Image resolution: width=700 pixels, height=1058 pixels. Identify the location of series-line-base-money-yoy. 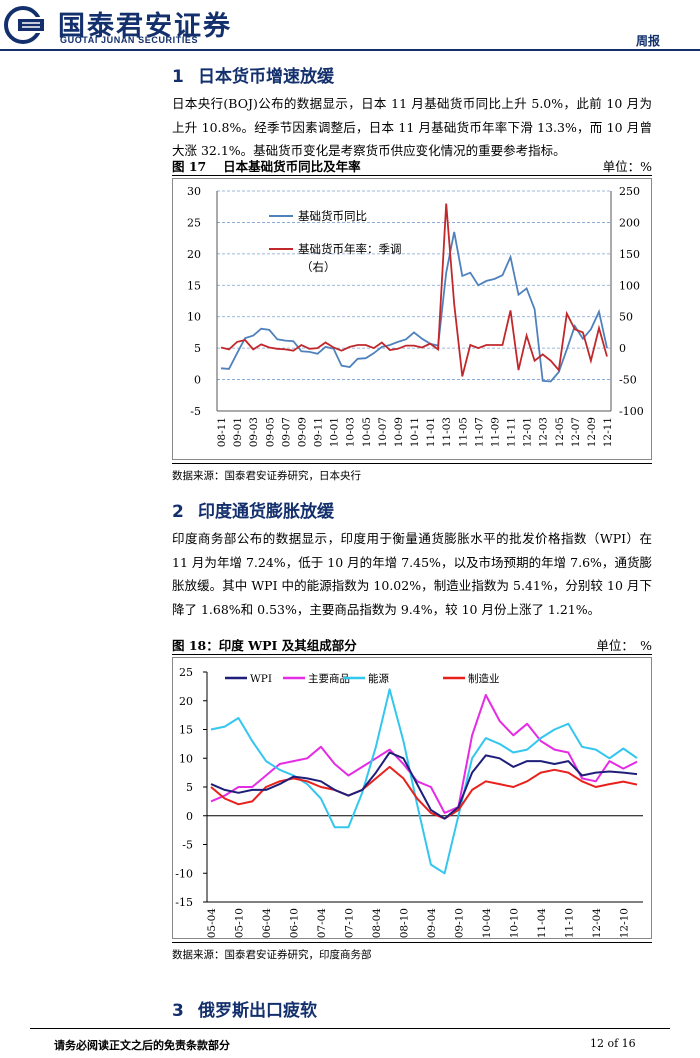
(414, 307).